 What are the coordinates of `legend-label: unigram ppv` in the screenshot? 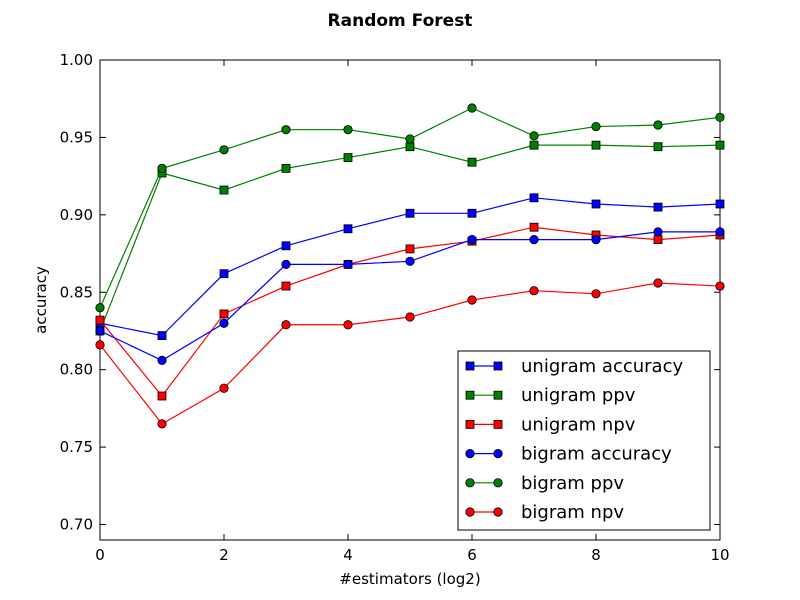 It's located at (578, 395).